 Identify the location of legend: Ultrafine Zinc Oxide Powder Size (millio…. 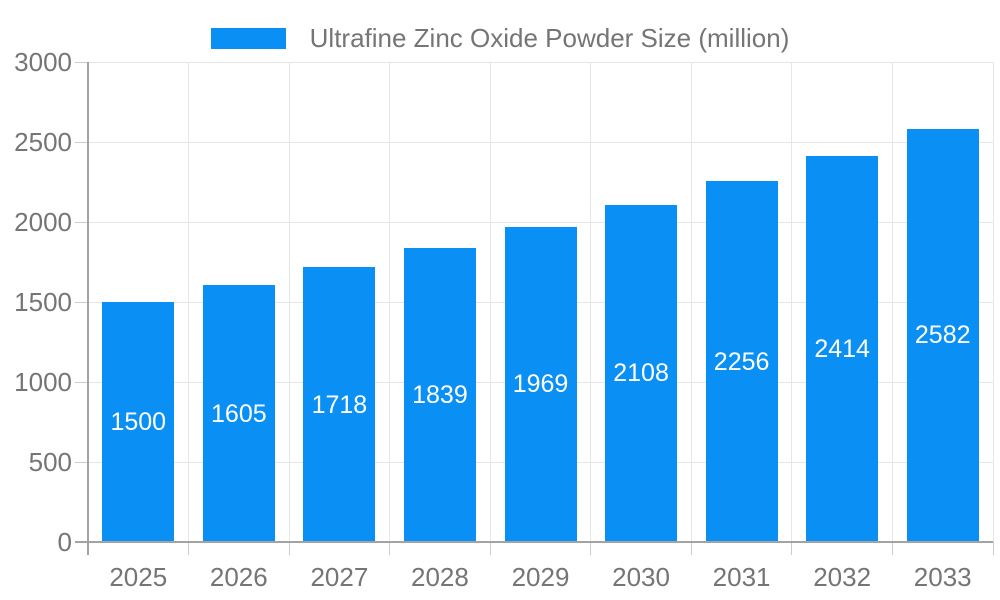
(500, 38).